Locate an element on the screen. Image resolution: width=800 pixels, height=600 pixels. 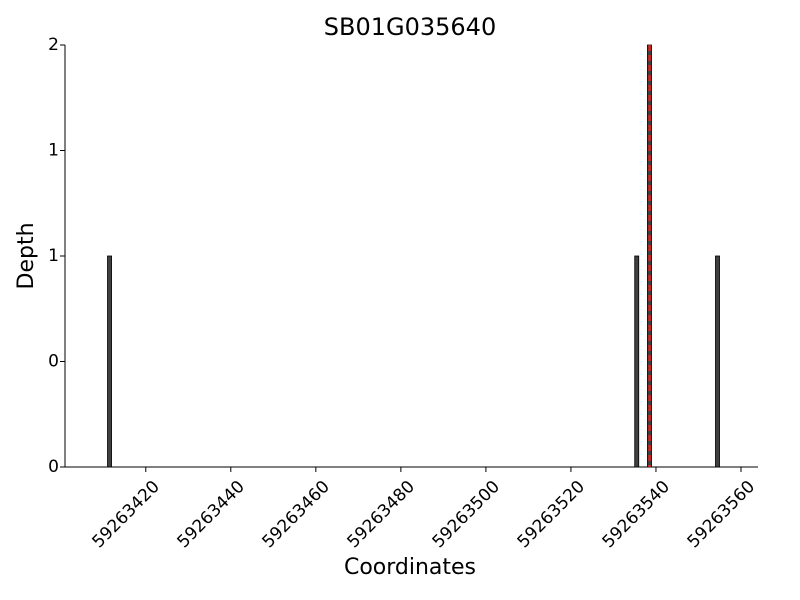
chart-title: SB01G035640 is located at coordinates (410, 27).